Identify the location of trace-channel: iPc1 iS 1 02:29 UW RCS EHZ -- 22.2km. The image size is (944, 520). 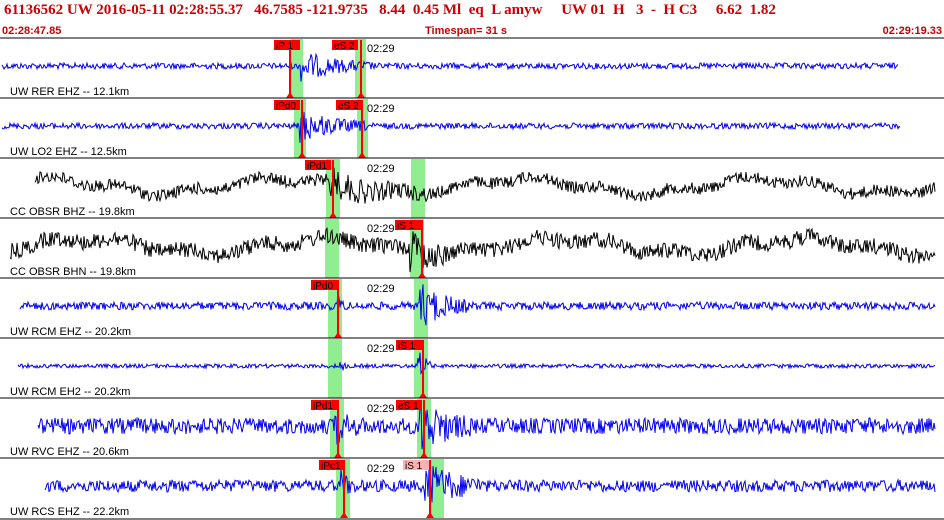
(472, 487).